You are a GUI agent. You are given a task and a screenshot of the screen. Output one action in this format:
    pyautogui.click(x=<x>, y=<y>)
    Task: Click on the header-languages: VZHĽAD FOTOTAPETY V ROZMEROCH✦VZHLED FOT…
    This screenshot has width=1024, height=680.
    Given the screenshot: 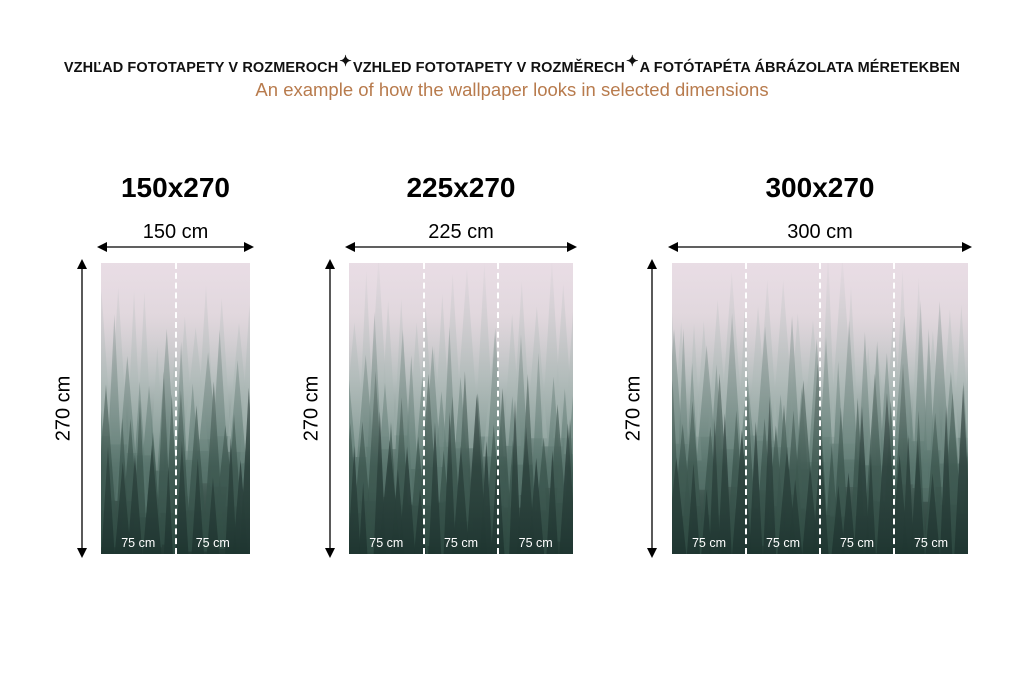 What is the action you would take?
    pyautogui.click(x=512, y=64)
    